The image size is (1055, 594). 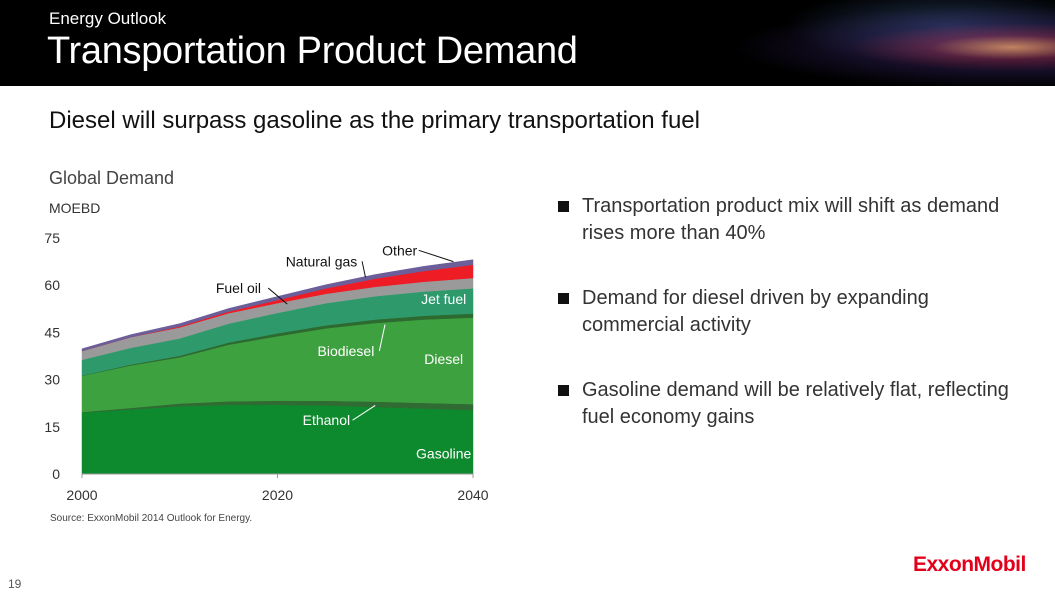 What do you see at coordinates (52, 380) in the screenshot?
I see `y-tick-label: 30` at bounding box center [52, 380].